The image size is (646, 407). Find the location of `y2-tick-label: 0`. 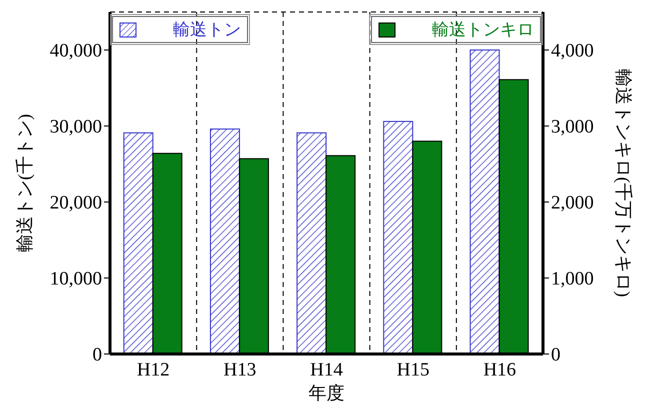

y2-tick-label: 0 is located at coordinates (555, 355).